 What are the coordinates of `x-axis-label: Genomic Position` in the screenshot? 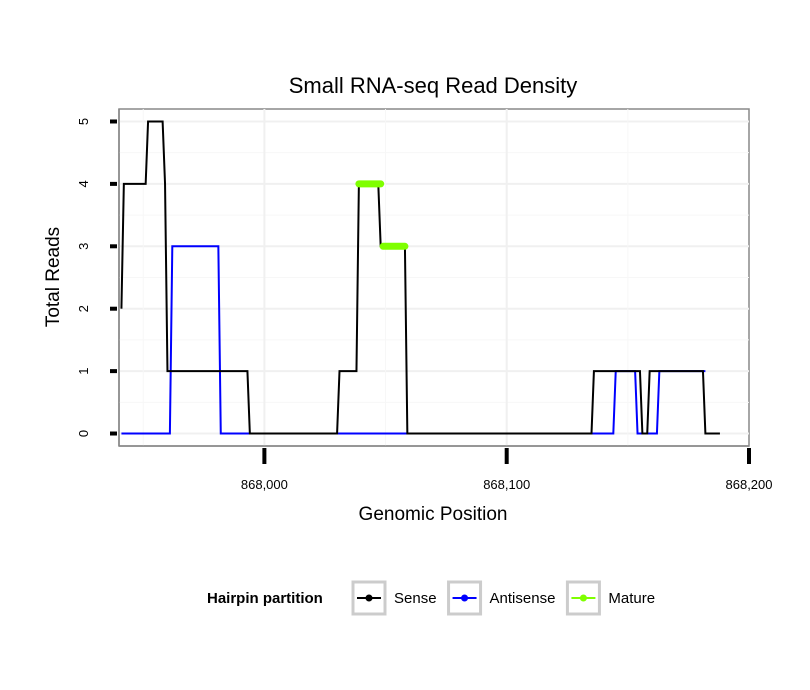 It's located at (433, 514).